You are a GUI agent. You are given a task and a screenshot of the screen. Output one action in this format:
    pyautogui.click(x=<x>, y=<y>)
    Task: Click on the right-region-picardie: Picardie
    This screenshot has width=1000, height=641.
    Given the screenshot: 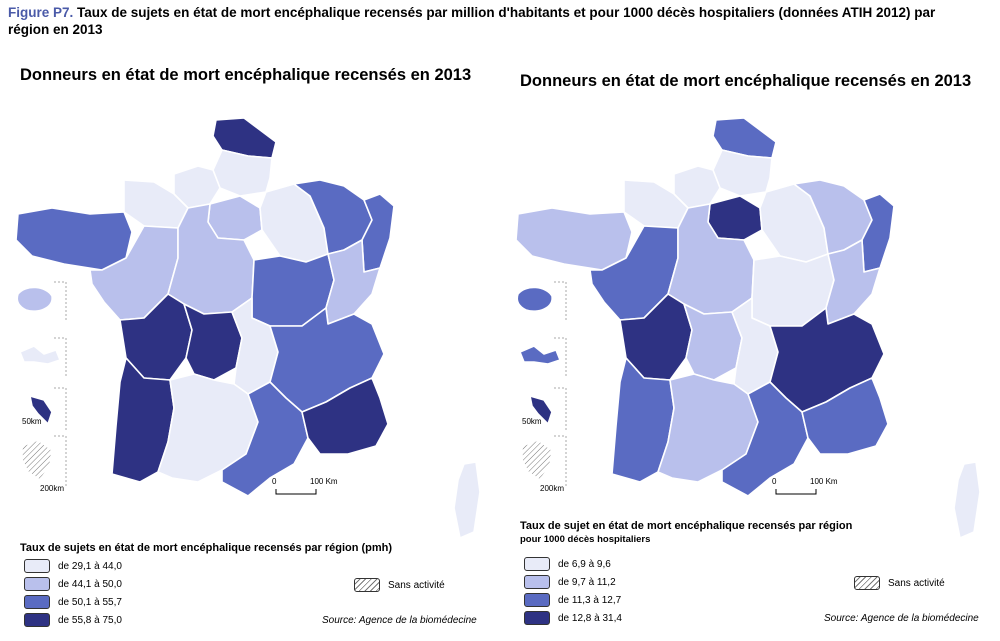 What is the action you would take?
    pyautogui.click(x=742, y=173)
    